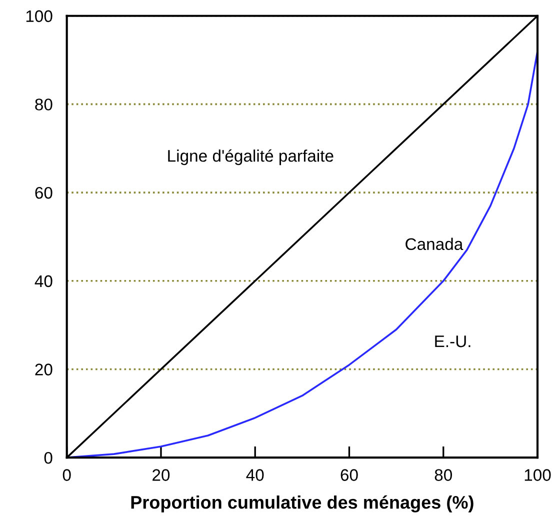  I want to click on y-tick-label: 60, so click(43, 192).